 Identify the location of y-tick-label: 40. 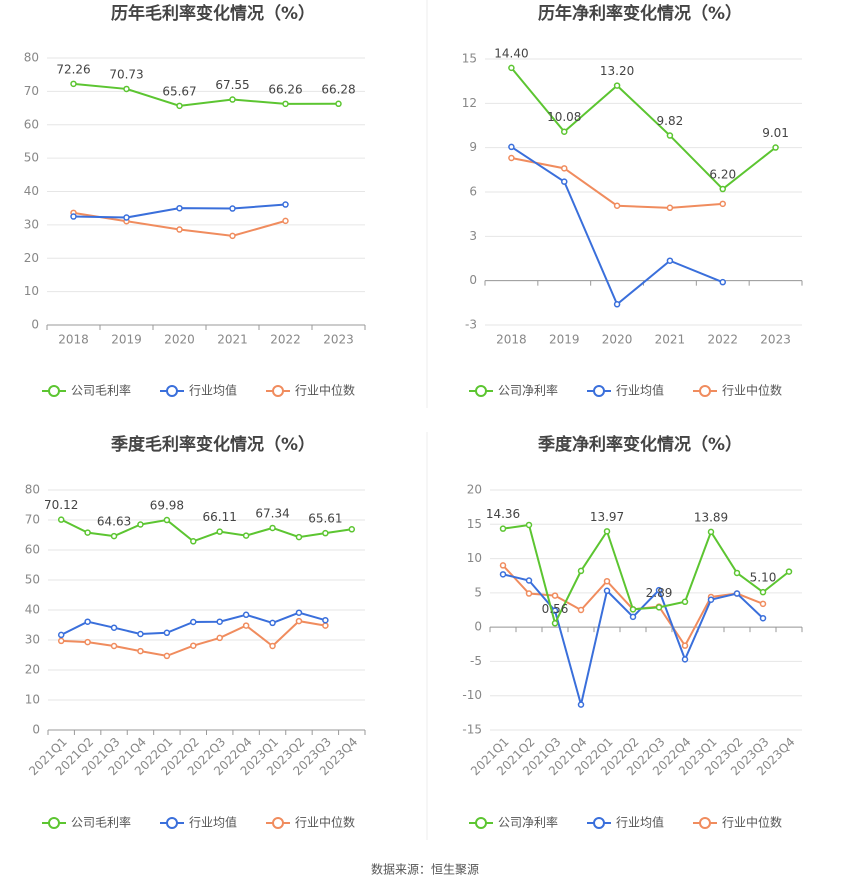
(31, 191).